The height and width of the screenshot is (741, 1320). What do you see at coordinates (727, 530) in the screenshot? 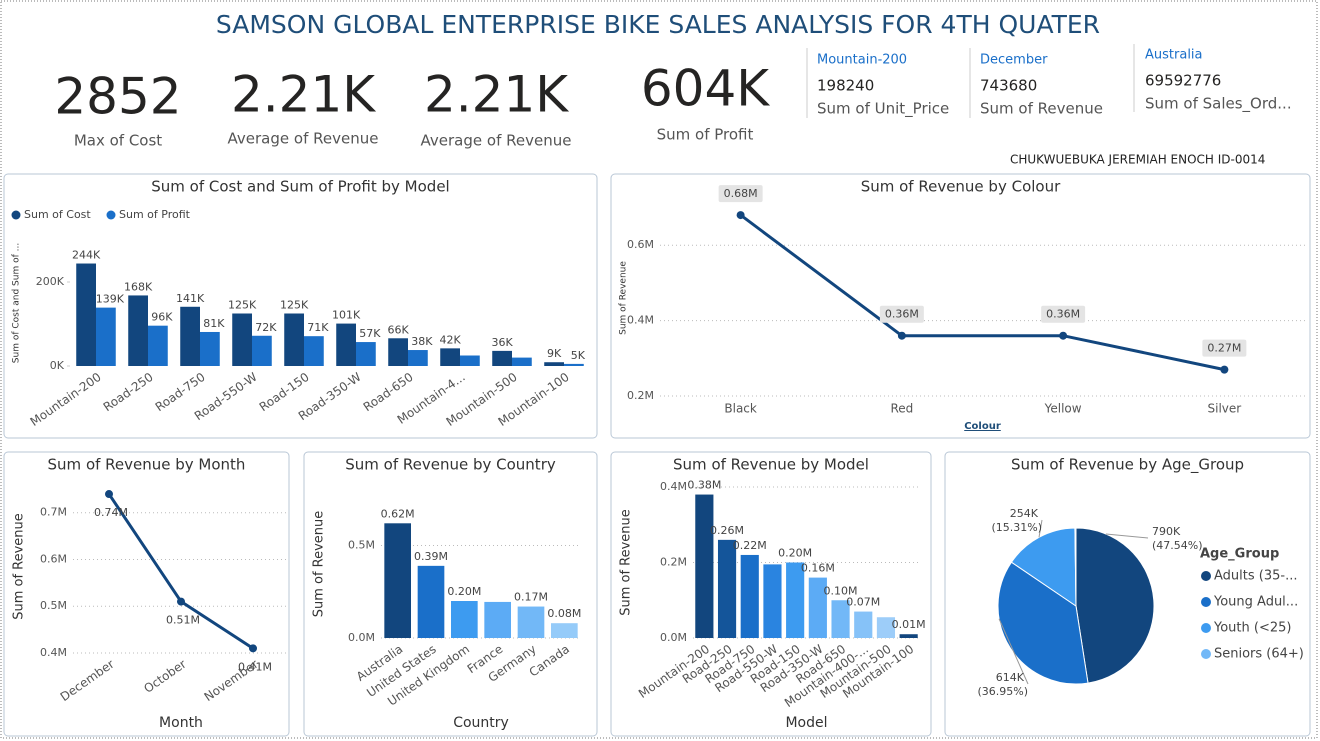
I see `value-label: 0.26M` at bounding box center [727, 530].